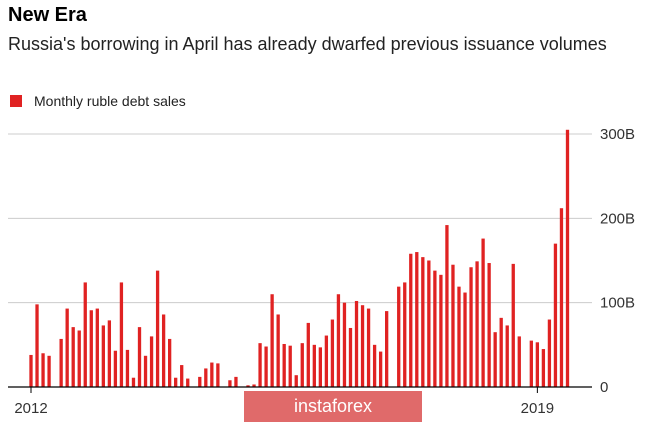 The image size is (665, 422). What do you see at coordinates (617, 218) in the screenshot?
I see `y-tick-label: 200B` at bounding box center [617, 218].